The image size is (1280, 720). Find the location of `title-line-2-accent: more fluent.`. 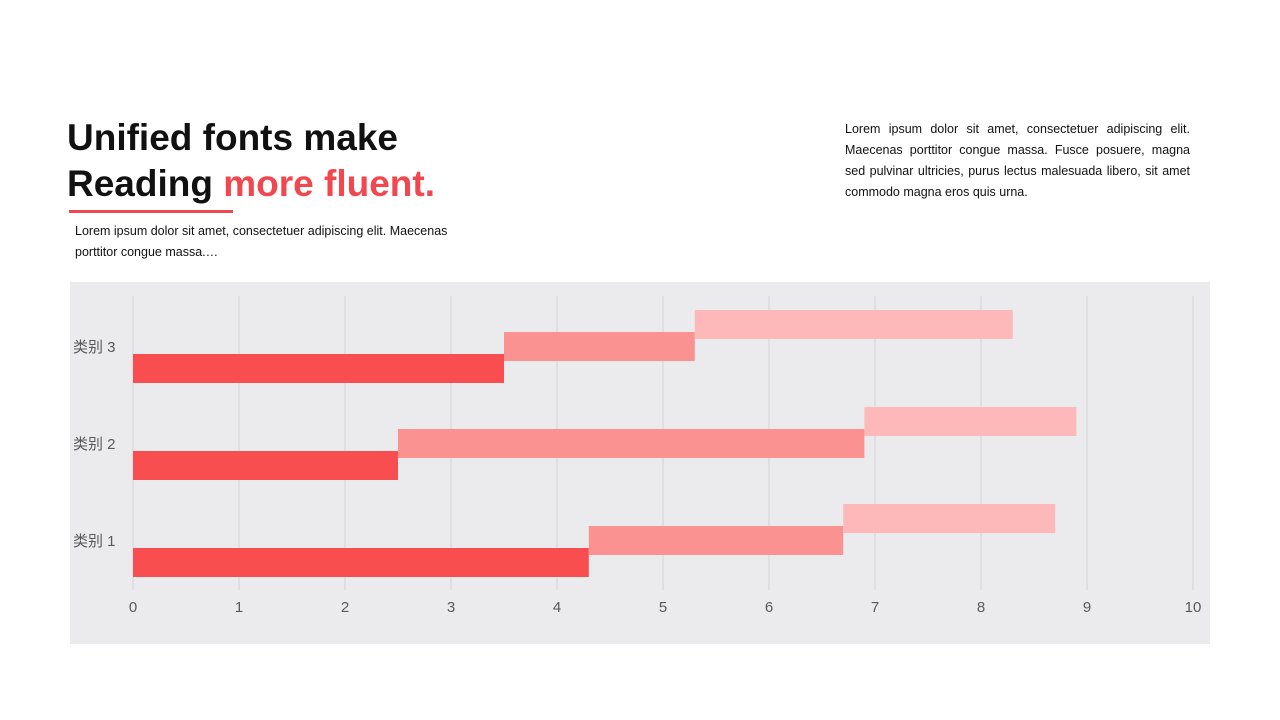

title-line-2-accent: more fluent. is located at coordinates (329, 183).